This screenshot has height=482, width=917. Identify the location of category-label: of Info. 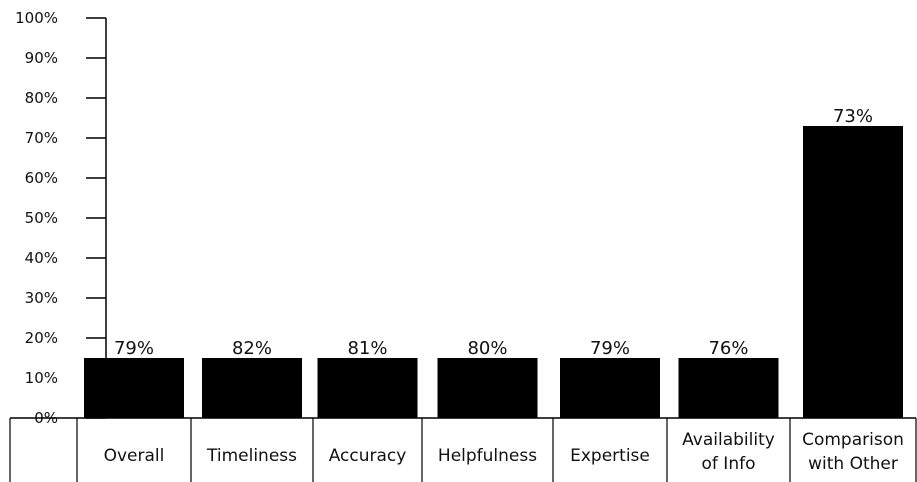
(729, 464).